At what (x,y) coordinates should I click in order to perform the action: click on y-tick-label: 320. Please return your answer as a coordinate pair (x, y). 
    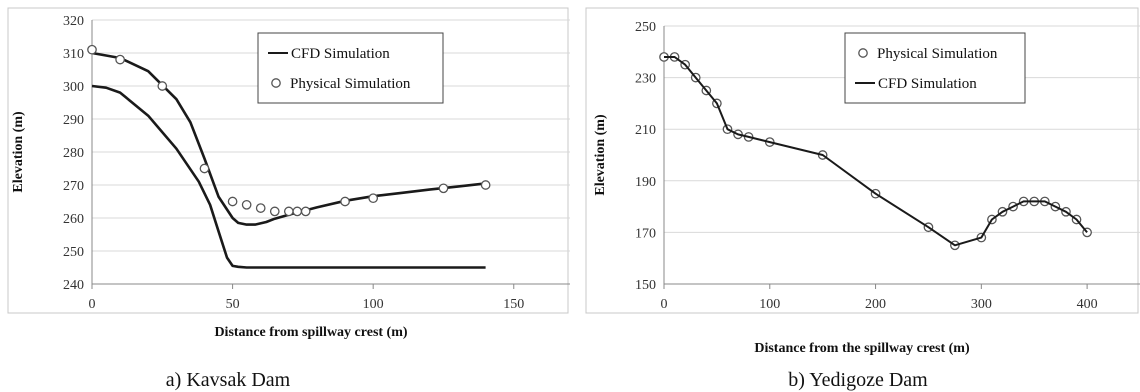
    Looking at the image, I should click on (73, 21).